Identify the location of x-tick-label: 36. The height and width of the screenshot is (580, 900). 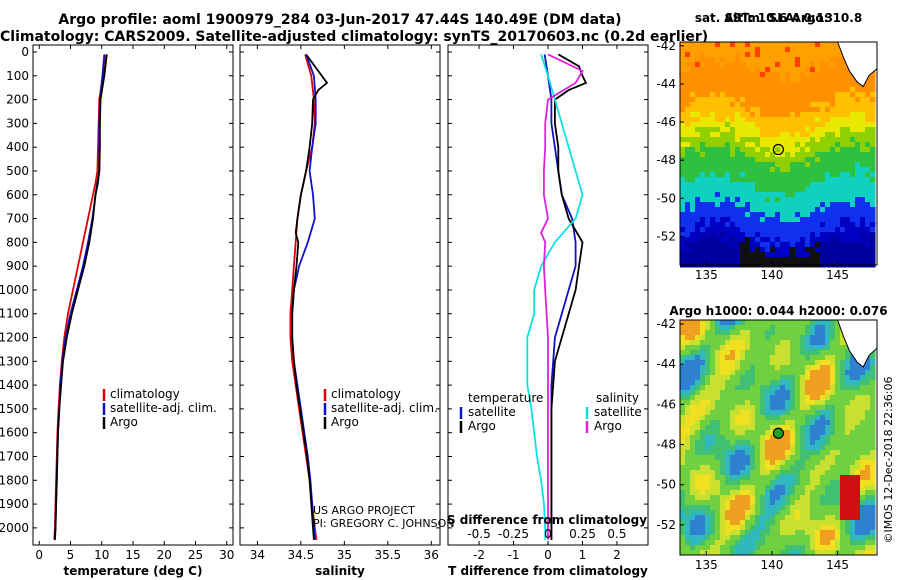
(431, 555).